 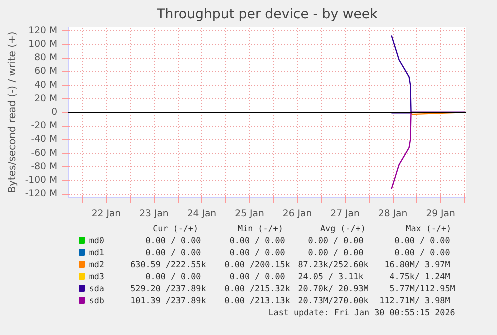 I want to click on y-tick-label: -80 M, so click(x=44, y=166).